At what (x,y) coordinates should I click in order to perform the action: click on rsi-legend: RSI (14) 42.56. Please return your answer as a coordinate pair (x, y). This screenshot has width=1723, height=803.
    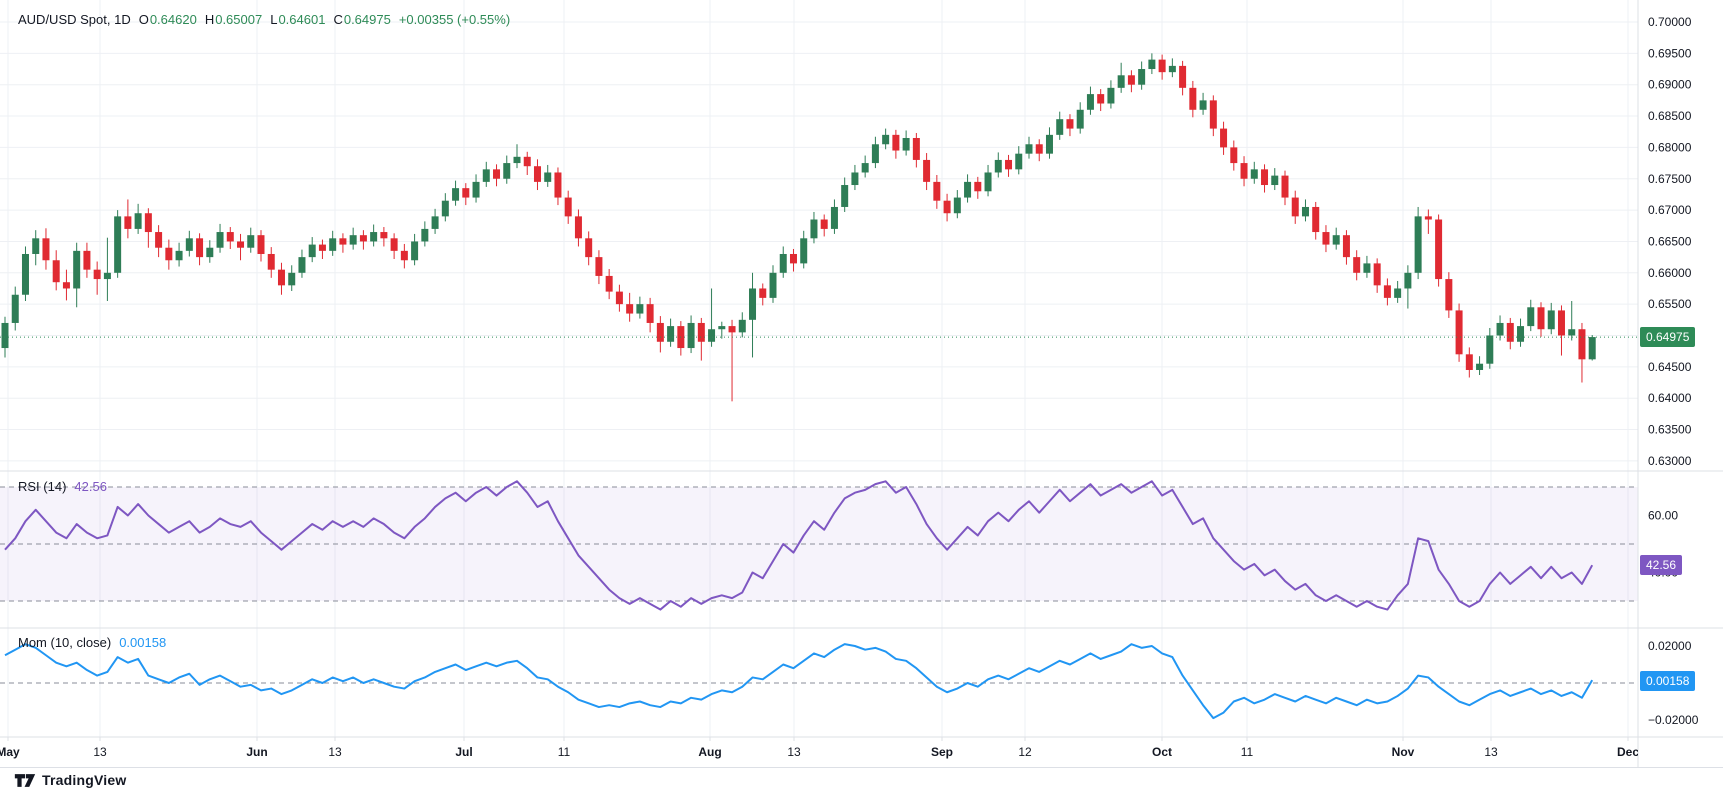
    Looking at the image, I should click on (62, 486).